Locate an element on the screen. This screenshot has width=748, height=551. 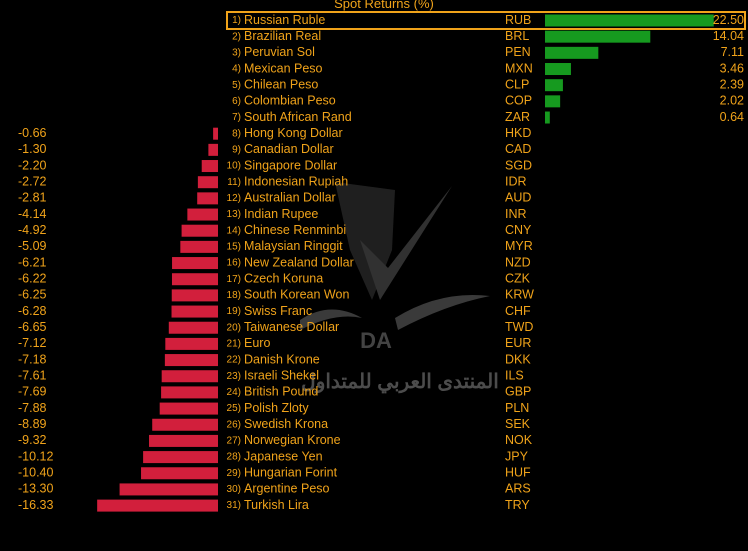
chart-row: -6.22 17) Czech Koruna CZK is located at coordinates (274, 279).